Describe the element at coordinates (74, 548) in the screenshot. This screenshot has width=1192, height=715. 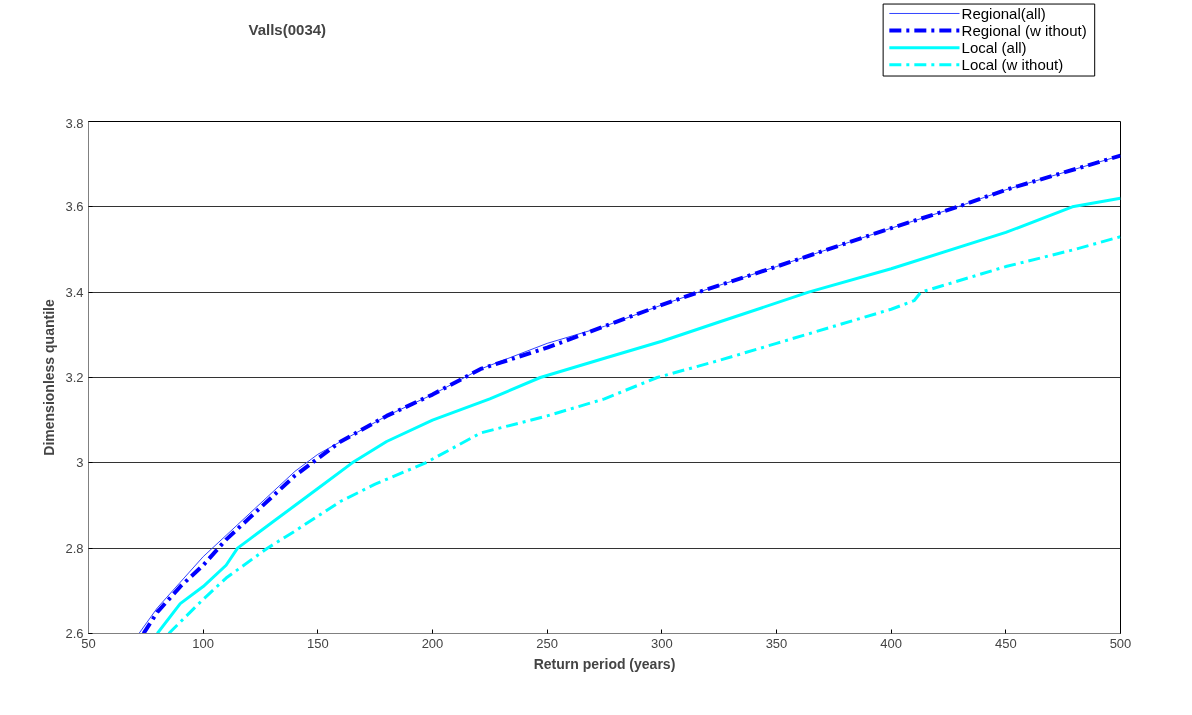
I see `y-tick-label: 2.8` at that location.